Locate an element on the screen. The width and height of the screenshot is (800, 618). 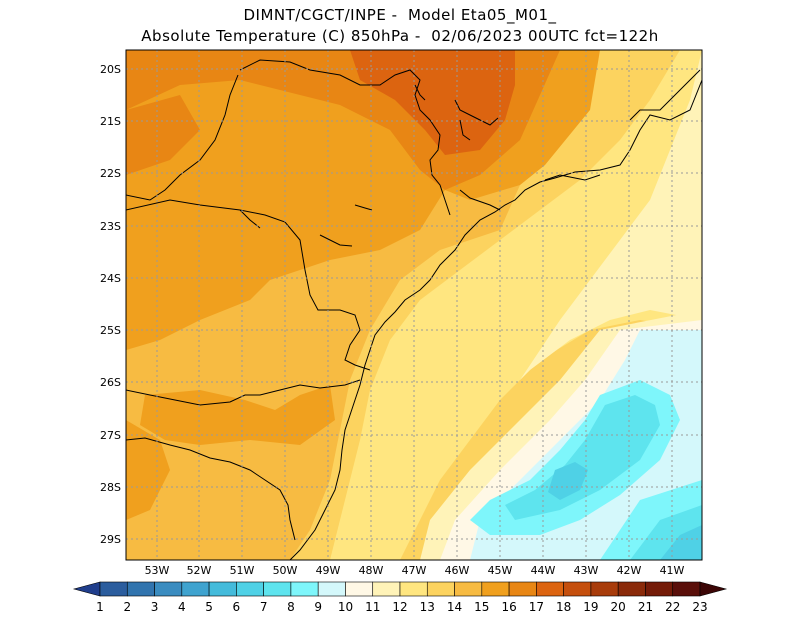
colorbar-label: 17 is located at coordinates (536, 607).